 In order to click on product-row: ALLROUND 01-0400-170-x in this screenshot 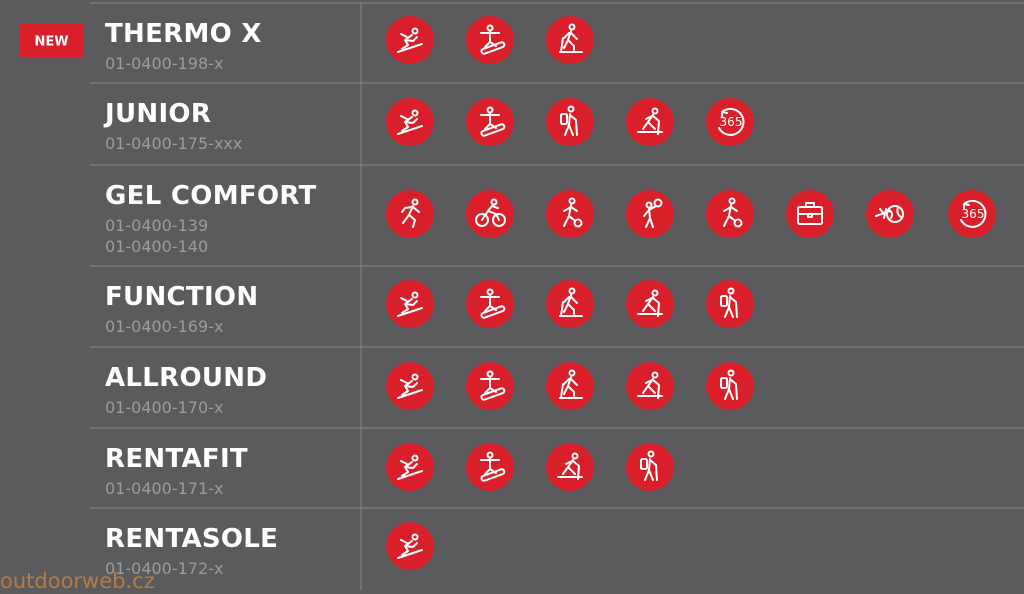, I will do `click(557, 381)`.